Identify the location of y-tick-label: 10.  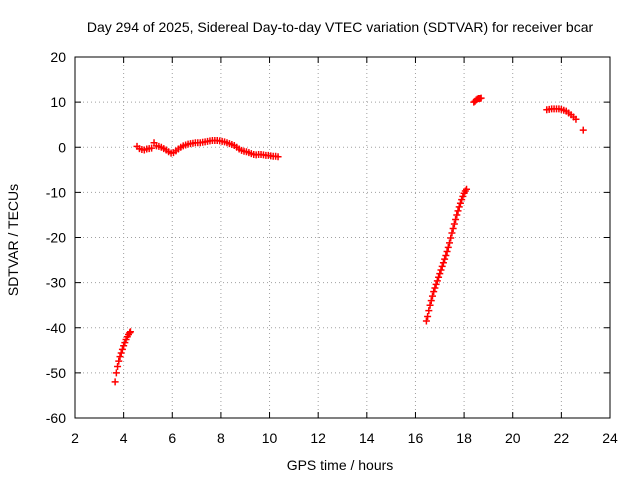
(58, 102).